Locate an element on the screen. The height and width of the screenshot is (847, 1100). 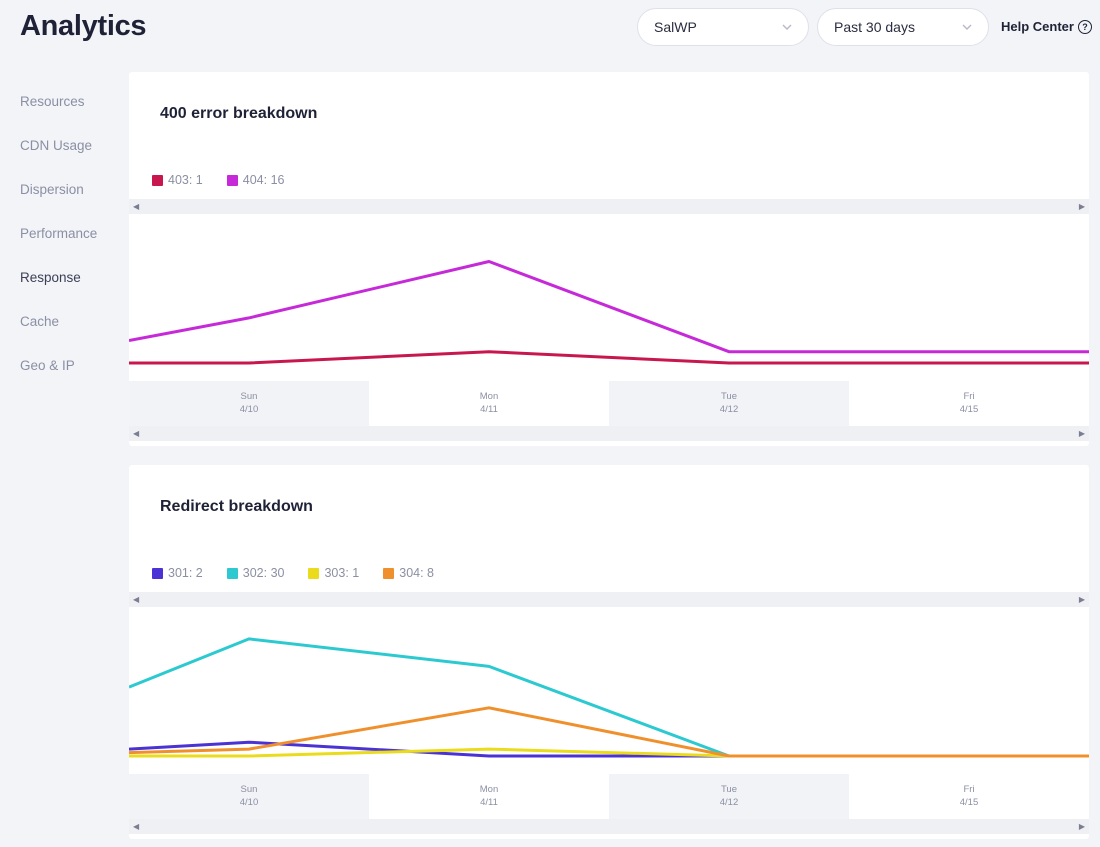
legend-item: 304: 8 is located at coordinates (408, 573).